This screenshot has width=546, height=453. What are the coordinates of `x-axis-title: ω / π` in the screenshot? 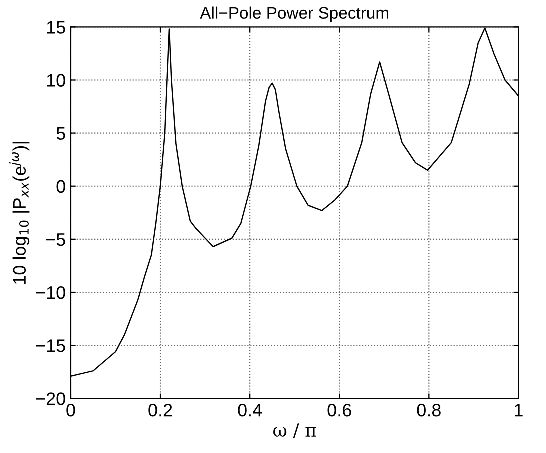 It's located at (295, 431).